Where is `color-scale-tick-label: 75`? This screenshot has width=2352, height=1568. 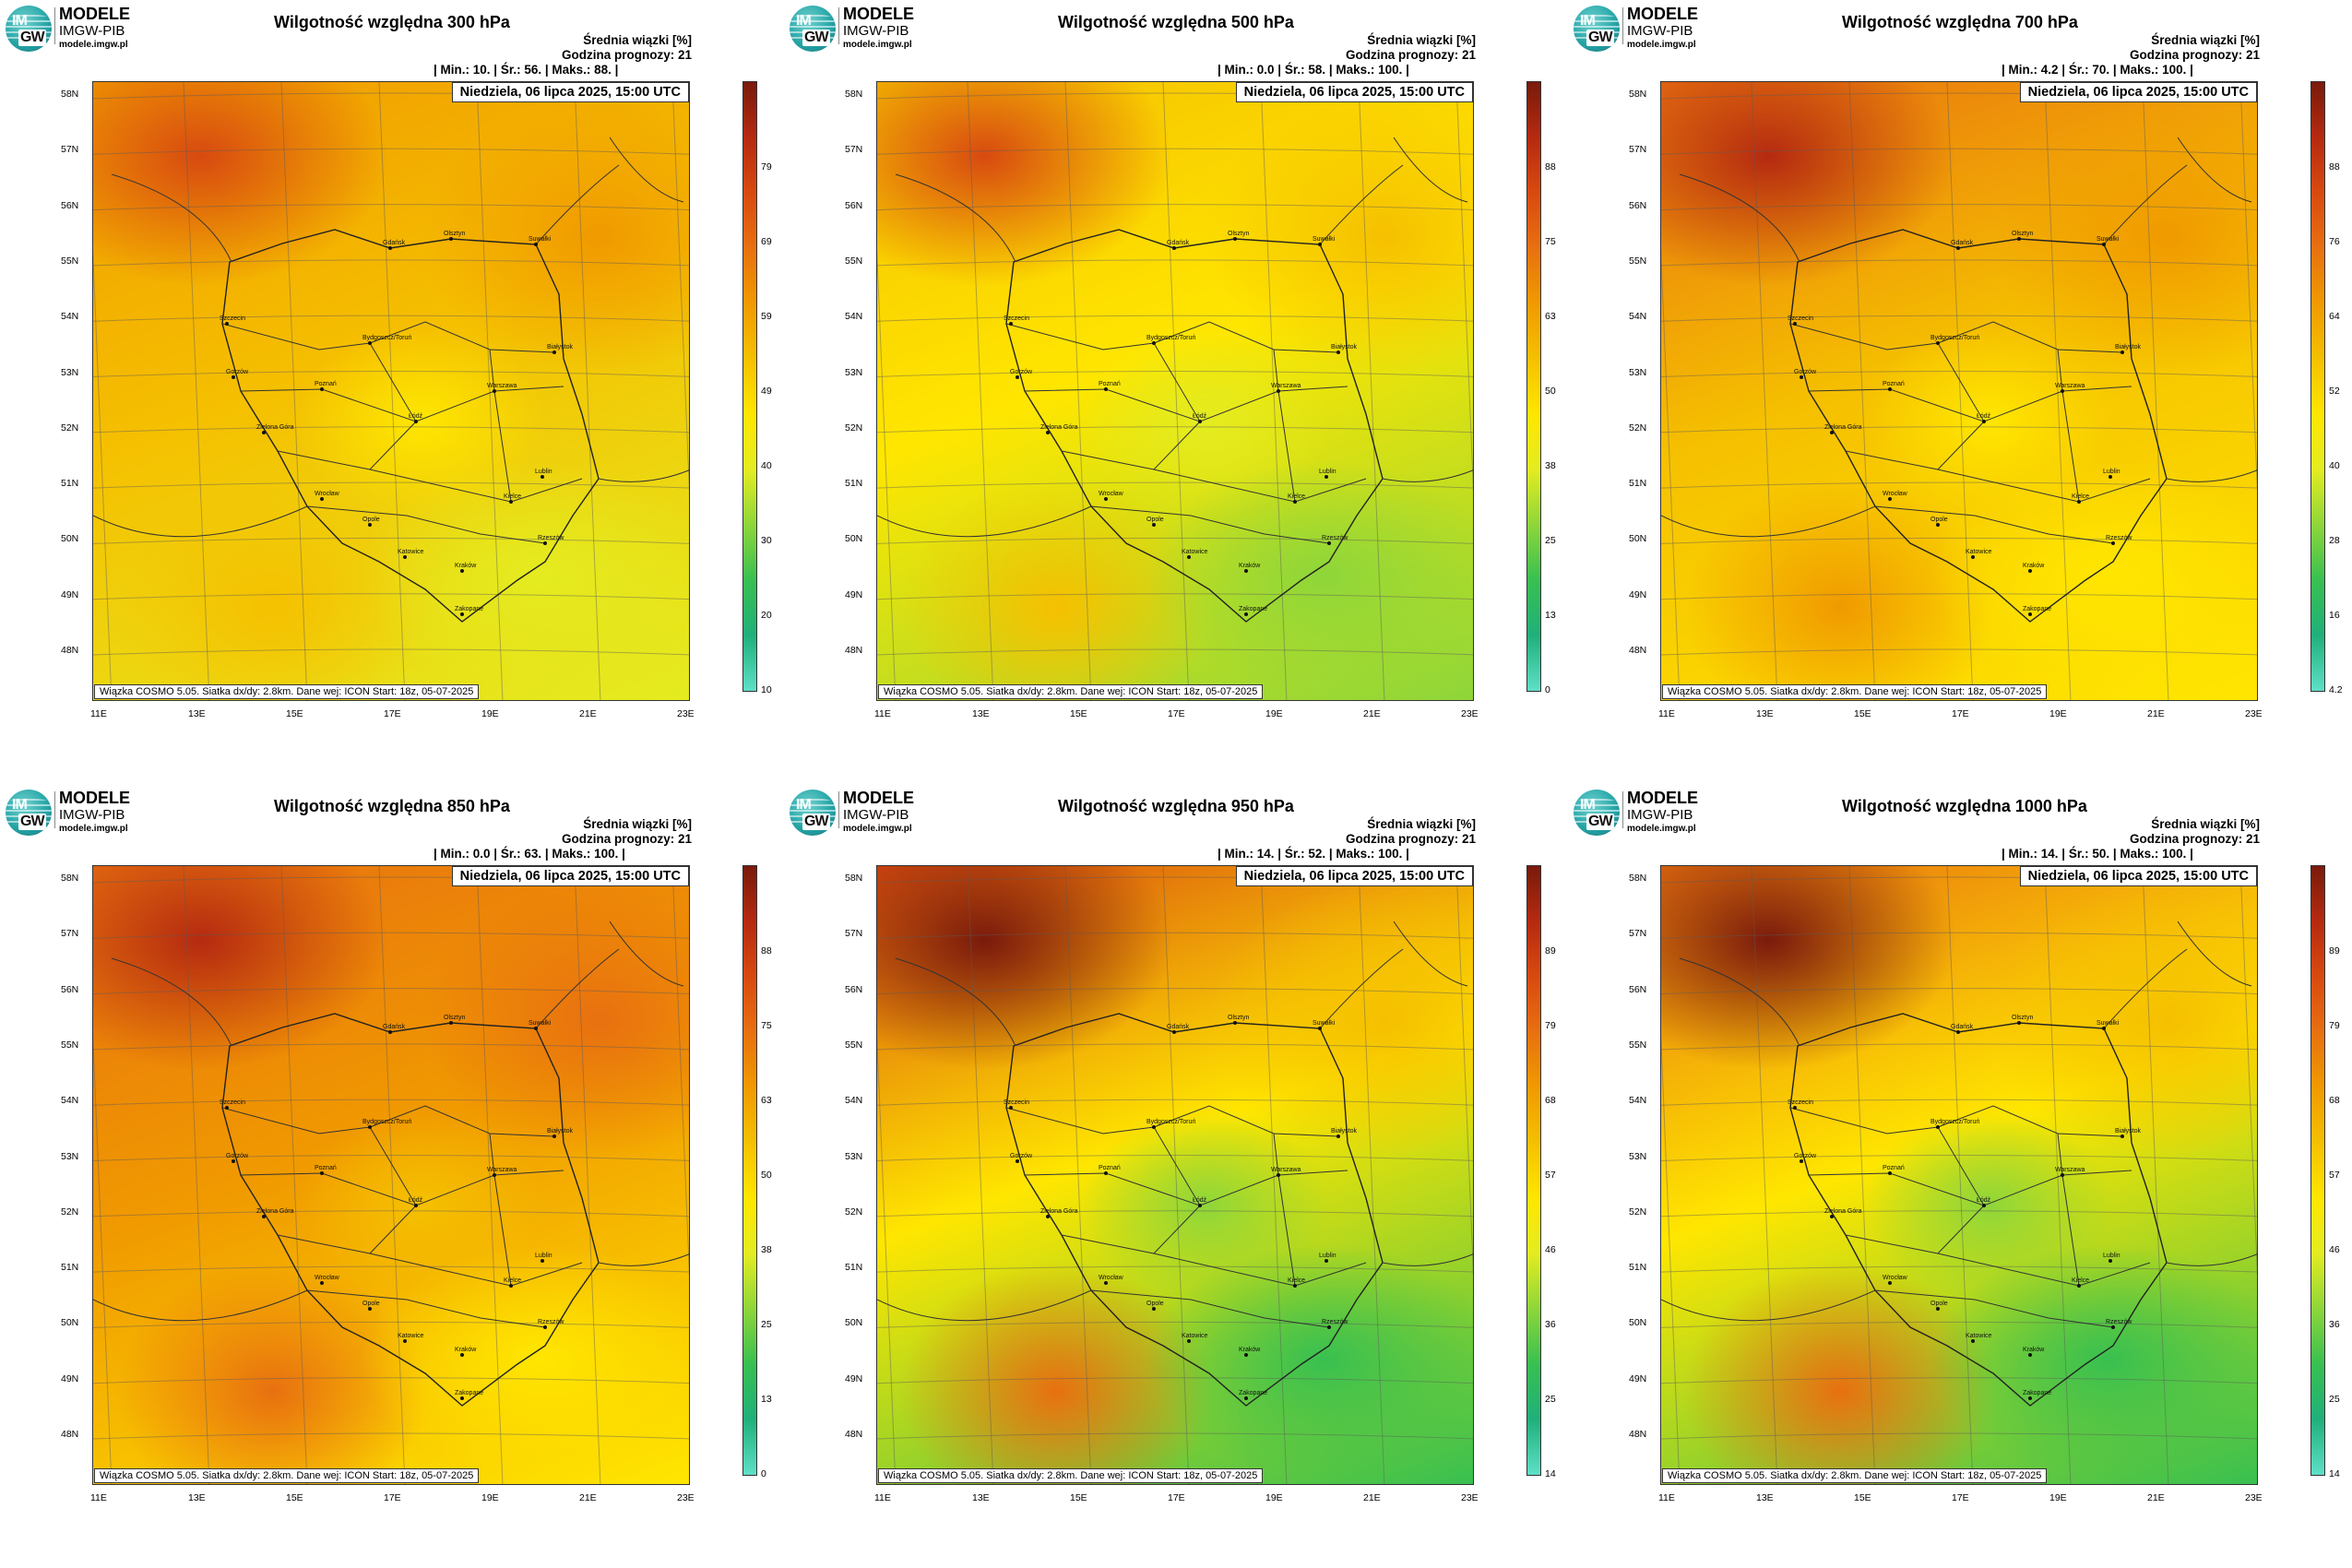
color-scale-tick-label: 75 is located at coordinates (766, 1025).